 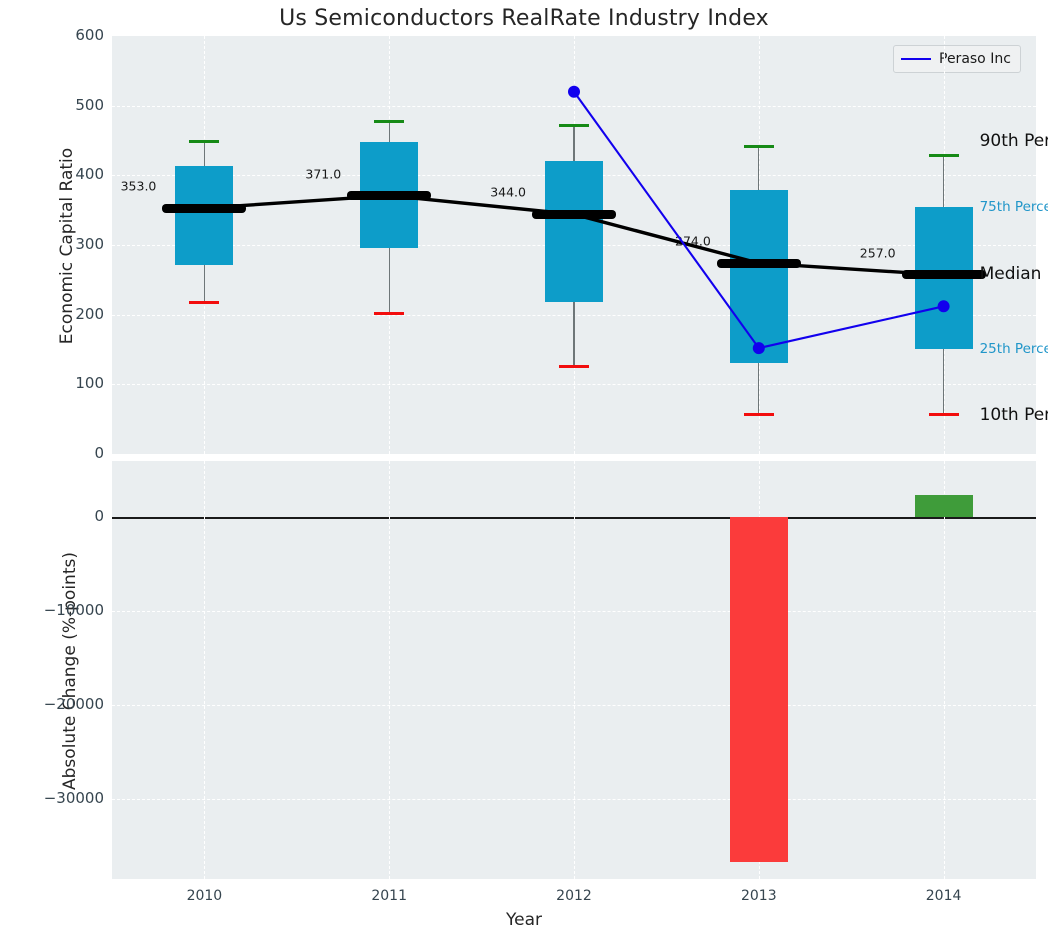 What do you see at coordinates (916, 59) in the screenshot?
I see `legend-line-swatch` at bounding box center [916, 59].